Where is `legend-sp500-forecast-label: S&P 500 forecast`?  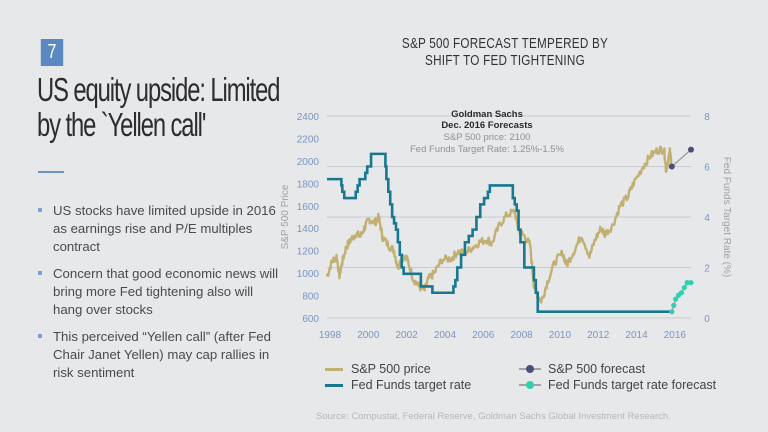 legend-sp500-forecast-label: S&P 500 forecast is located at coordinates (597, 369).